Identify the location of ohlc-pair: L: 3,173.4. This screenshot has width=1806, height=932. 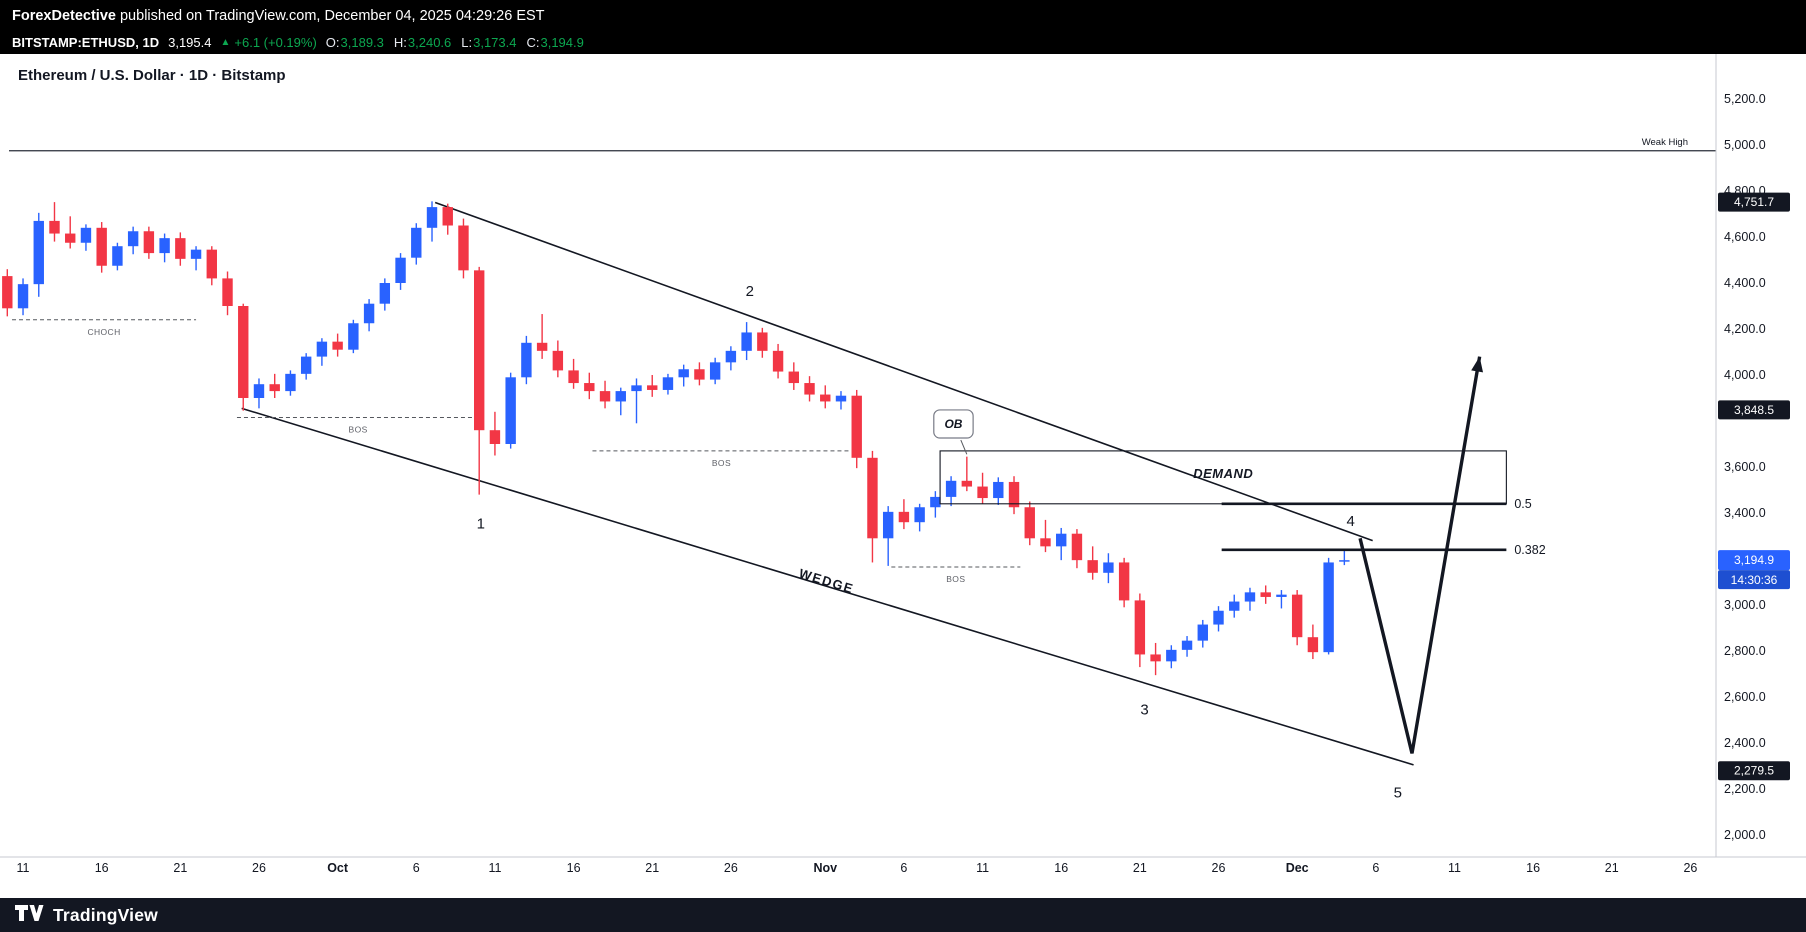
(488, 42).